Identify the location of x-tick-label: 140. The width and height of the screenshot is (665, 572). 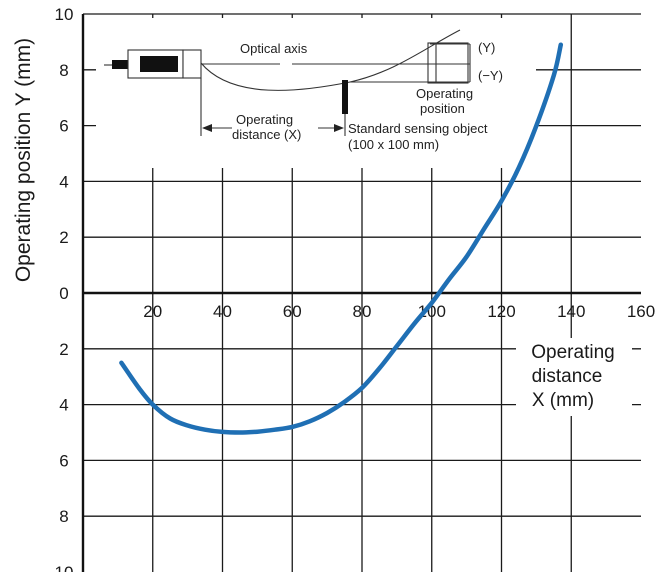
(571, 311).